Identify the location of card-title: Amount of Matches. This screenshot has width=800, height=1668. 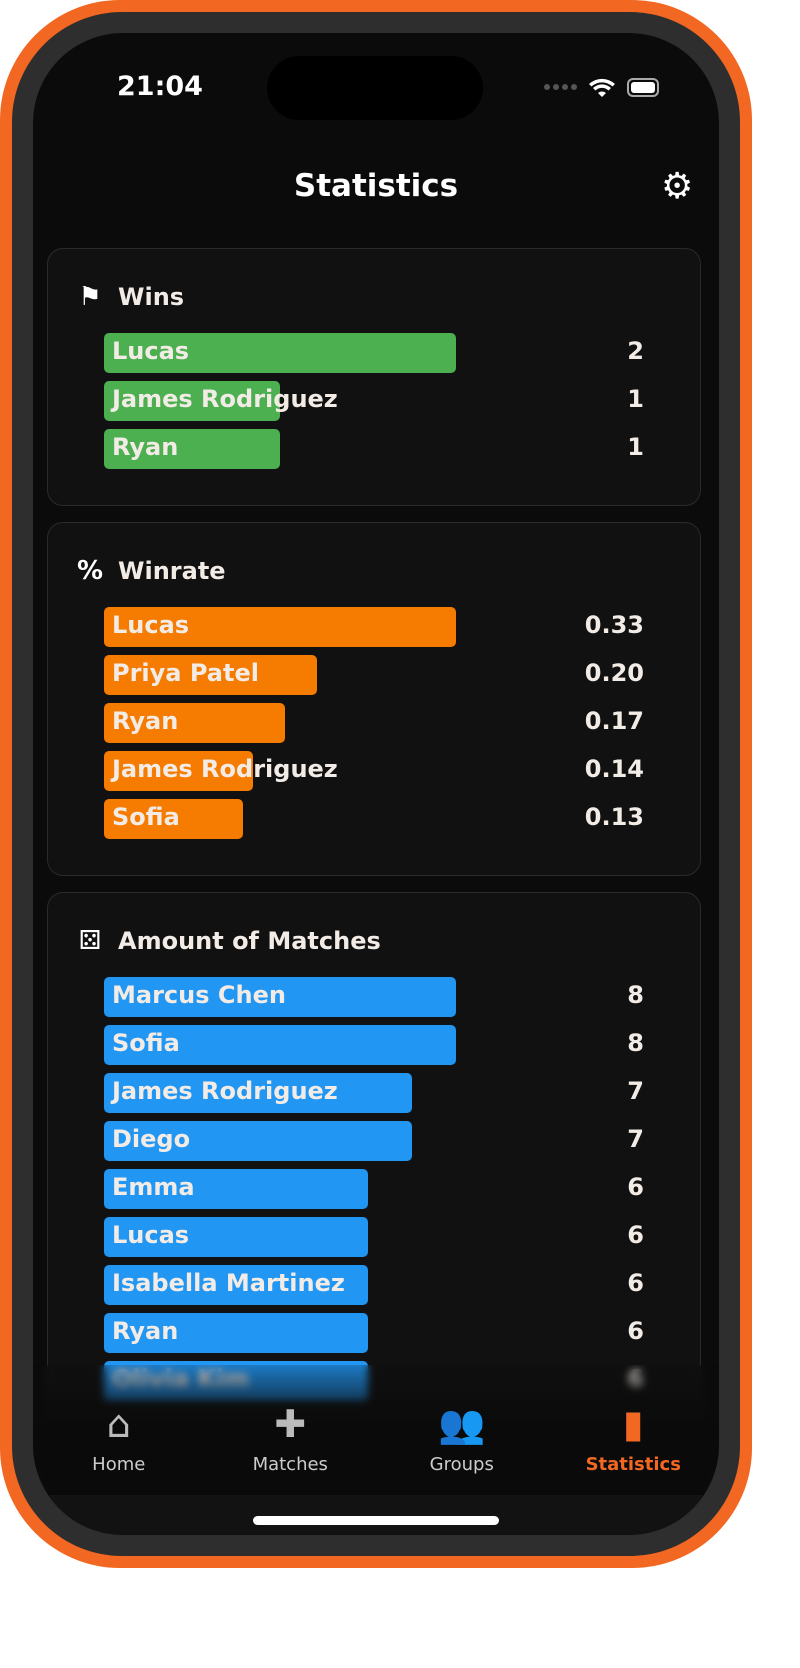
(249, 941).